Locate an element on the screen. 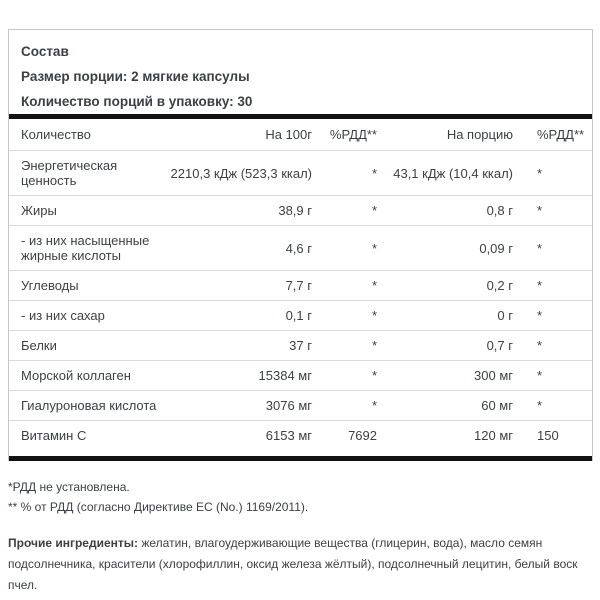  rdd-serving-cell: 150 is located at coordinates (548, 435).